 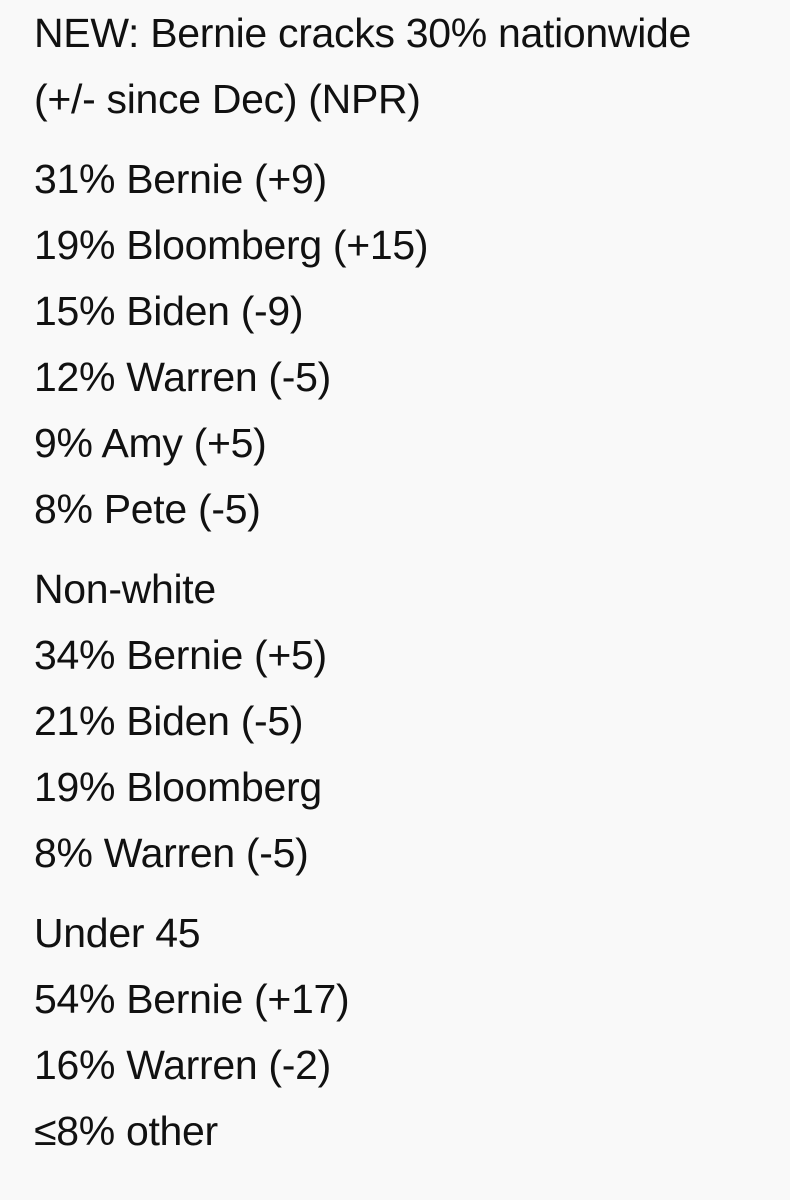 What do you see at coordinates (180, 655) in the screenshot?
I see `poll-line: 34% Bernie (+5)` at bounding box center [180, 655].